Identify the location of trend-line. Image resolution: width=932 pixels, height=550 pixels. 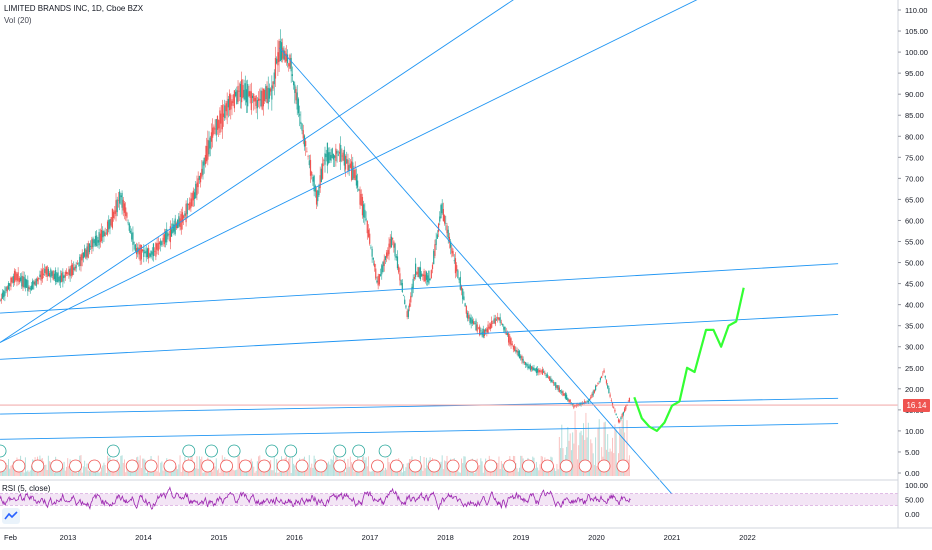
(419, 336).